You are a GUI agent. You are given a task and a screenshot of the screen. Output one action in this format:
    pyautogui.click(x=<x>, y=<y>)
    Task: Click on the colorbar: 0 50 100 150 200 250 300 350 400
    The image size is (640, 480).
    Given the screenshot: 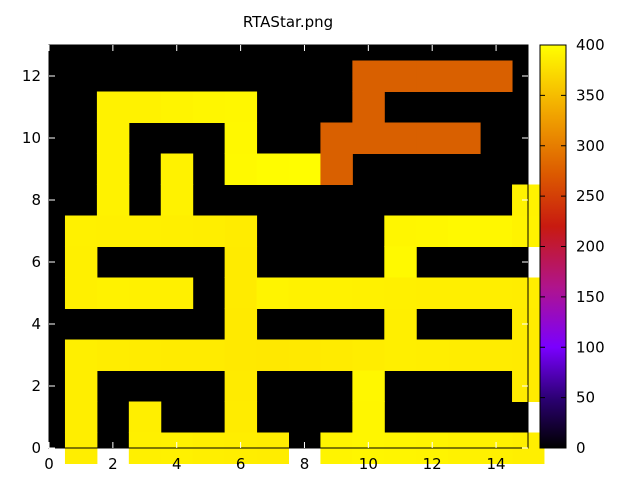 What is the action you would take?
    pyautogui.click(x=572, y=246)
    